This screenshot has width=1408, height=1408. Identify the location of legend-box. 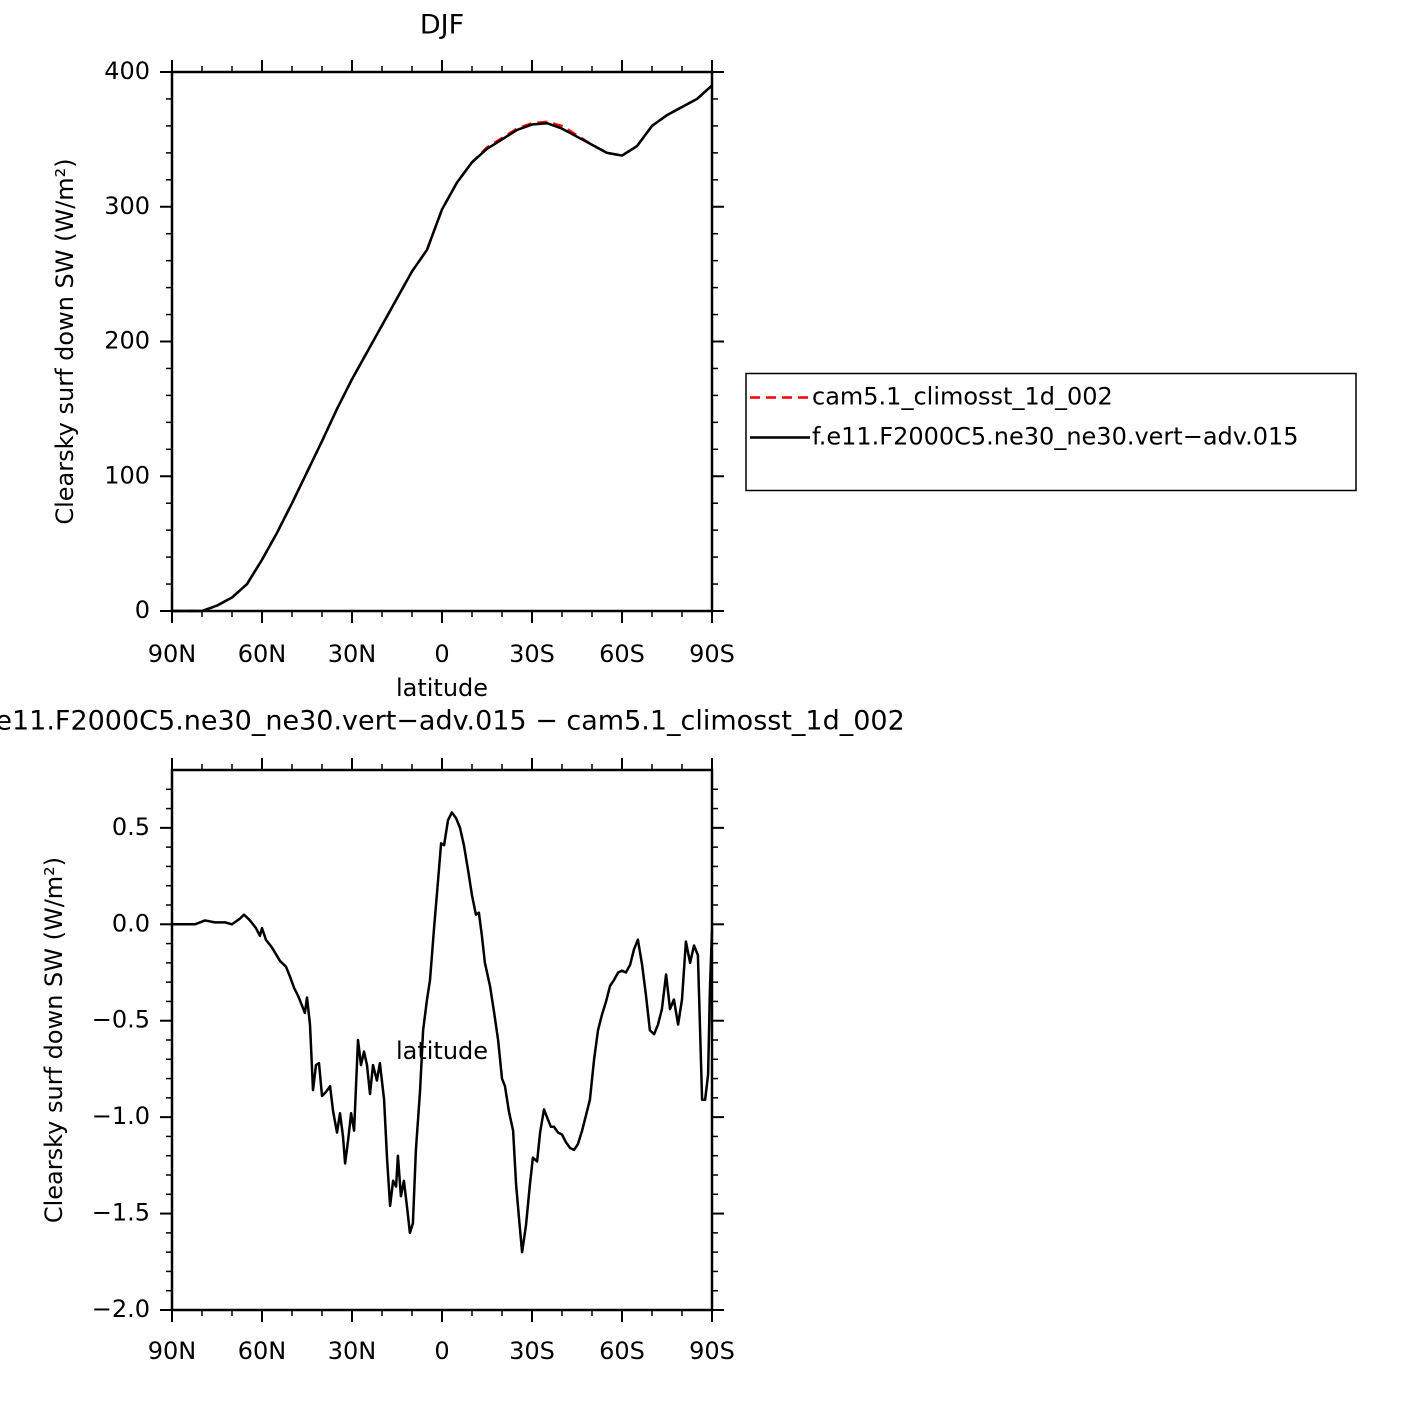
(1051, 432).